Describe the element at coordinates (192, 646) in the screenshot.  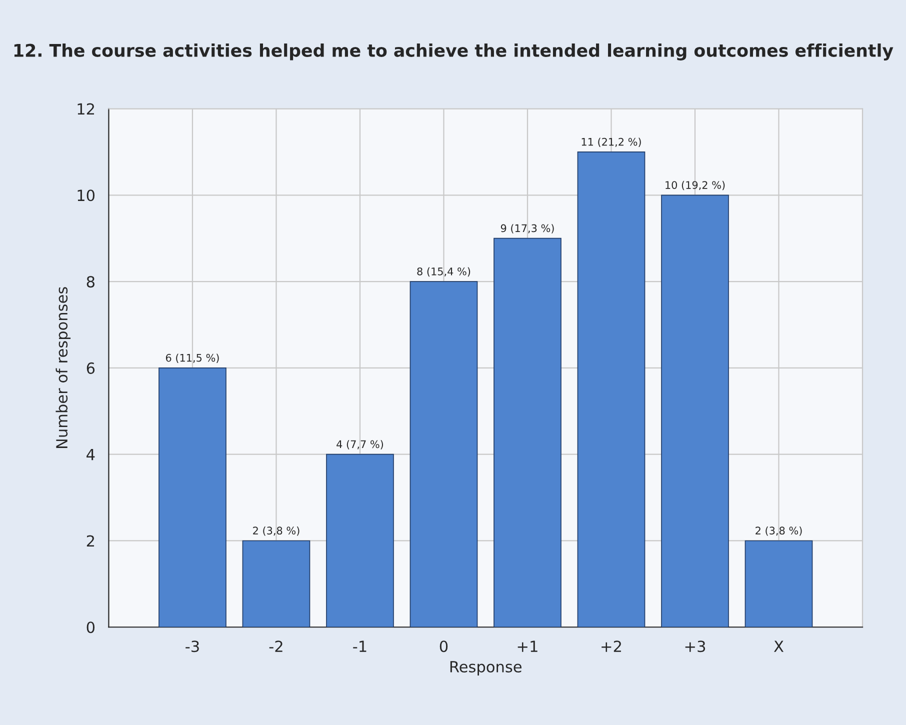
I see `x-tick-label: -3` at that location.